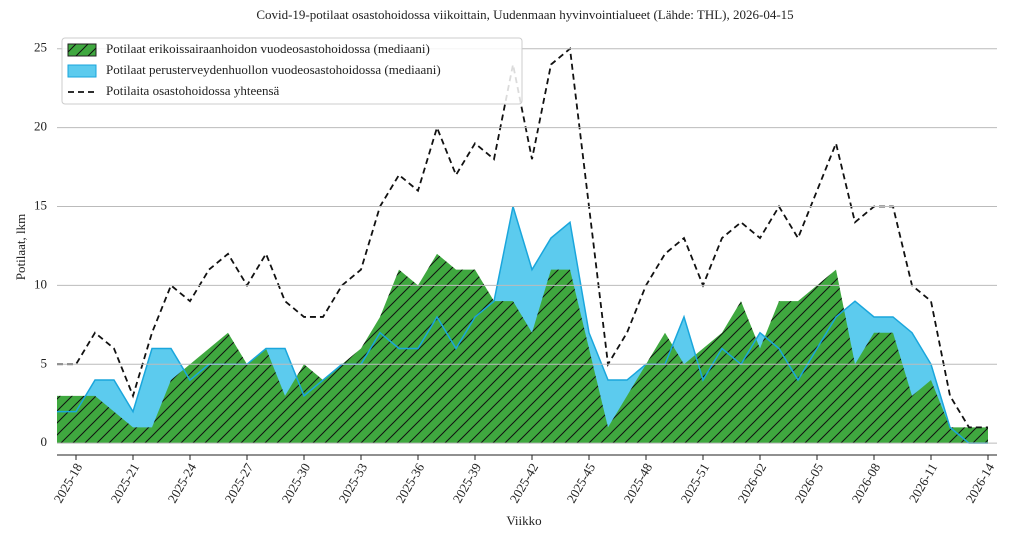  Describe the element at coordinates (125, 482) in the screenshot. I see `x-tick-label: 2025-21` at that location.